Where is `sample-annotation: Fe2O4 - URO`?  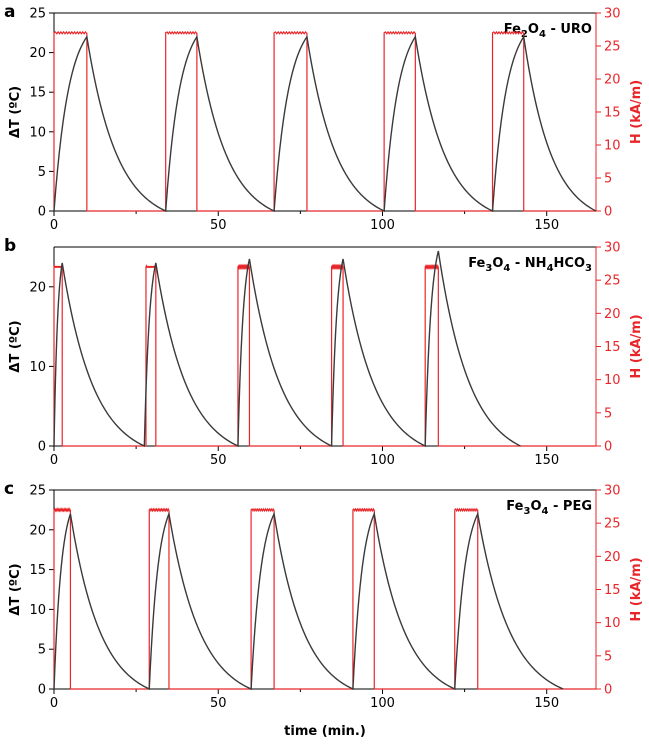 sample-annotation: Fe2O4 - URO is located at coordinates (548, 31).